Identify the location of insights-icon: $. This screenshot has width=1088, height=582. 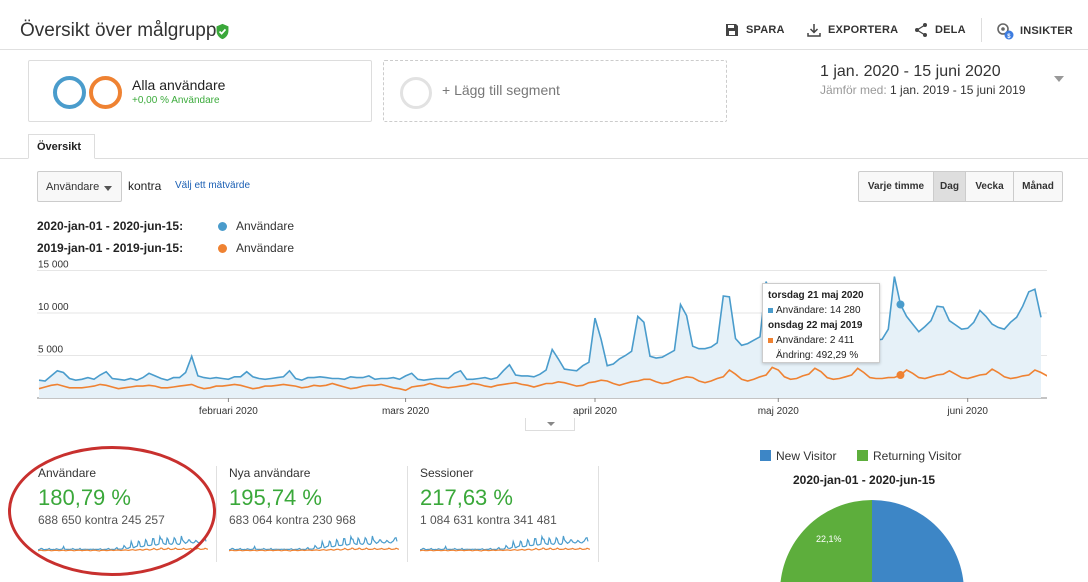
(1005, 31).